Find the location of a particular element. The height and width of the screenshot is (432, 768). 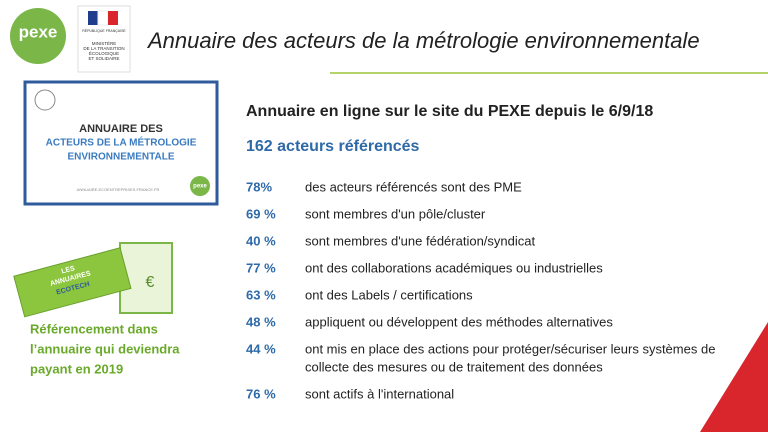

note-line: l’annuaire qui deviendra is located at coordinates (105, 348).